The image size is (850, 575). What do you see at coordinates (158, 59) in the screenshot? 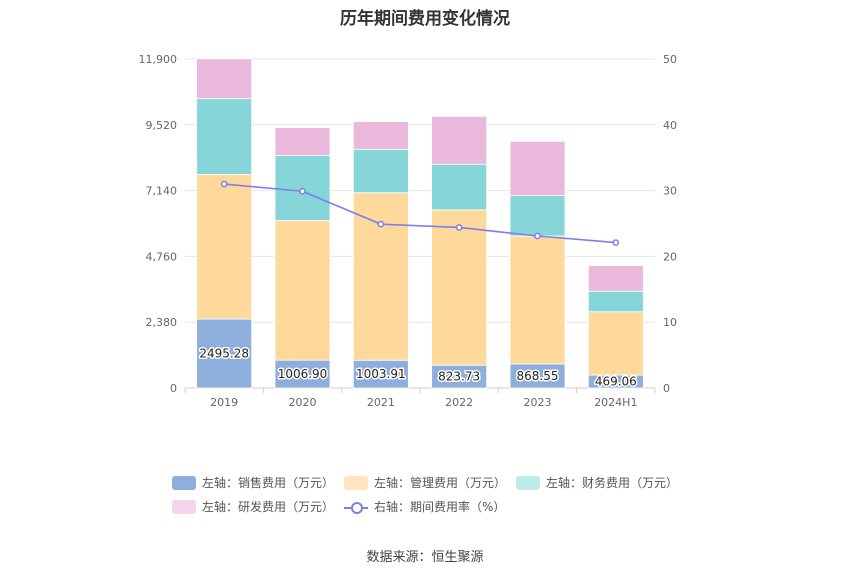
I see `y-left-tick-label: 11,900` at bounding box center [158, 59].